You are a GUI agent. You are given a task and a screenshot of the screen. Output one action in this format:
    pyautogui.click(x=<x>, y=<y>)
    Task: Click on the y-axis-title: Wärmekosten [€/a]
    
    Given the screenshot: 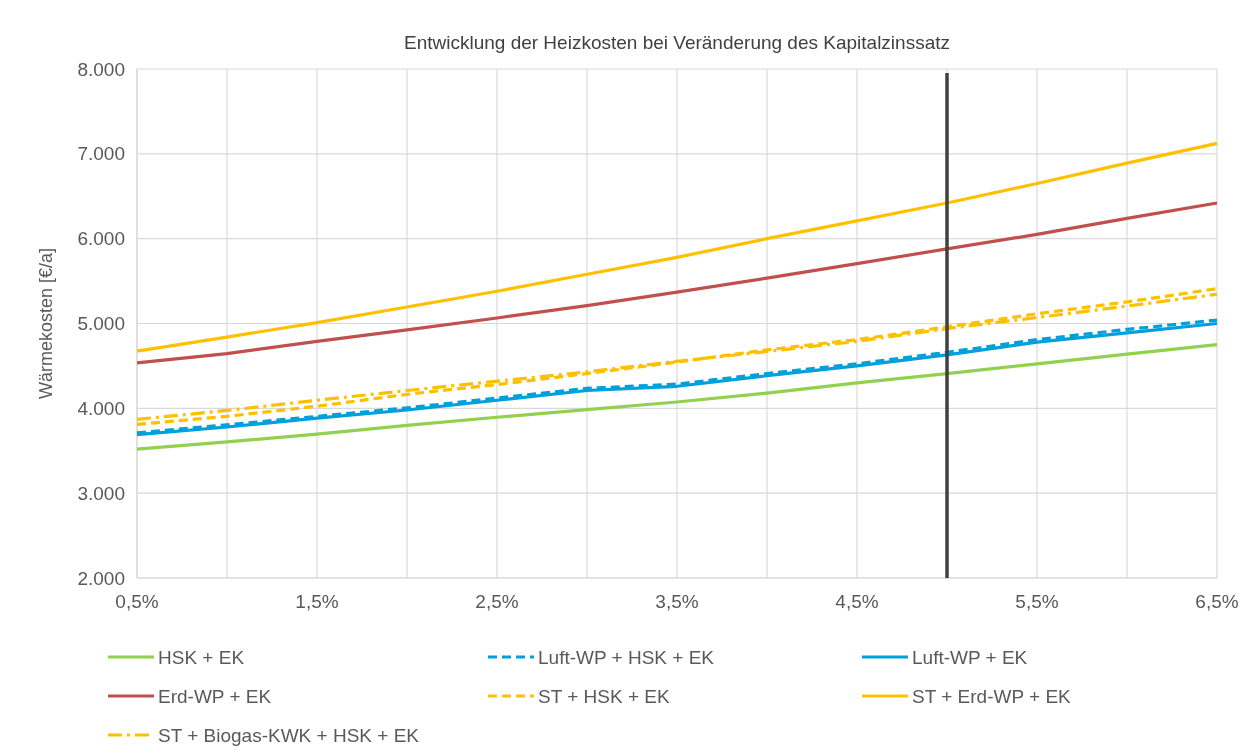 What is the action you would take?
    pyautogui.click(x=46, y=323)
    